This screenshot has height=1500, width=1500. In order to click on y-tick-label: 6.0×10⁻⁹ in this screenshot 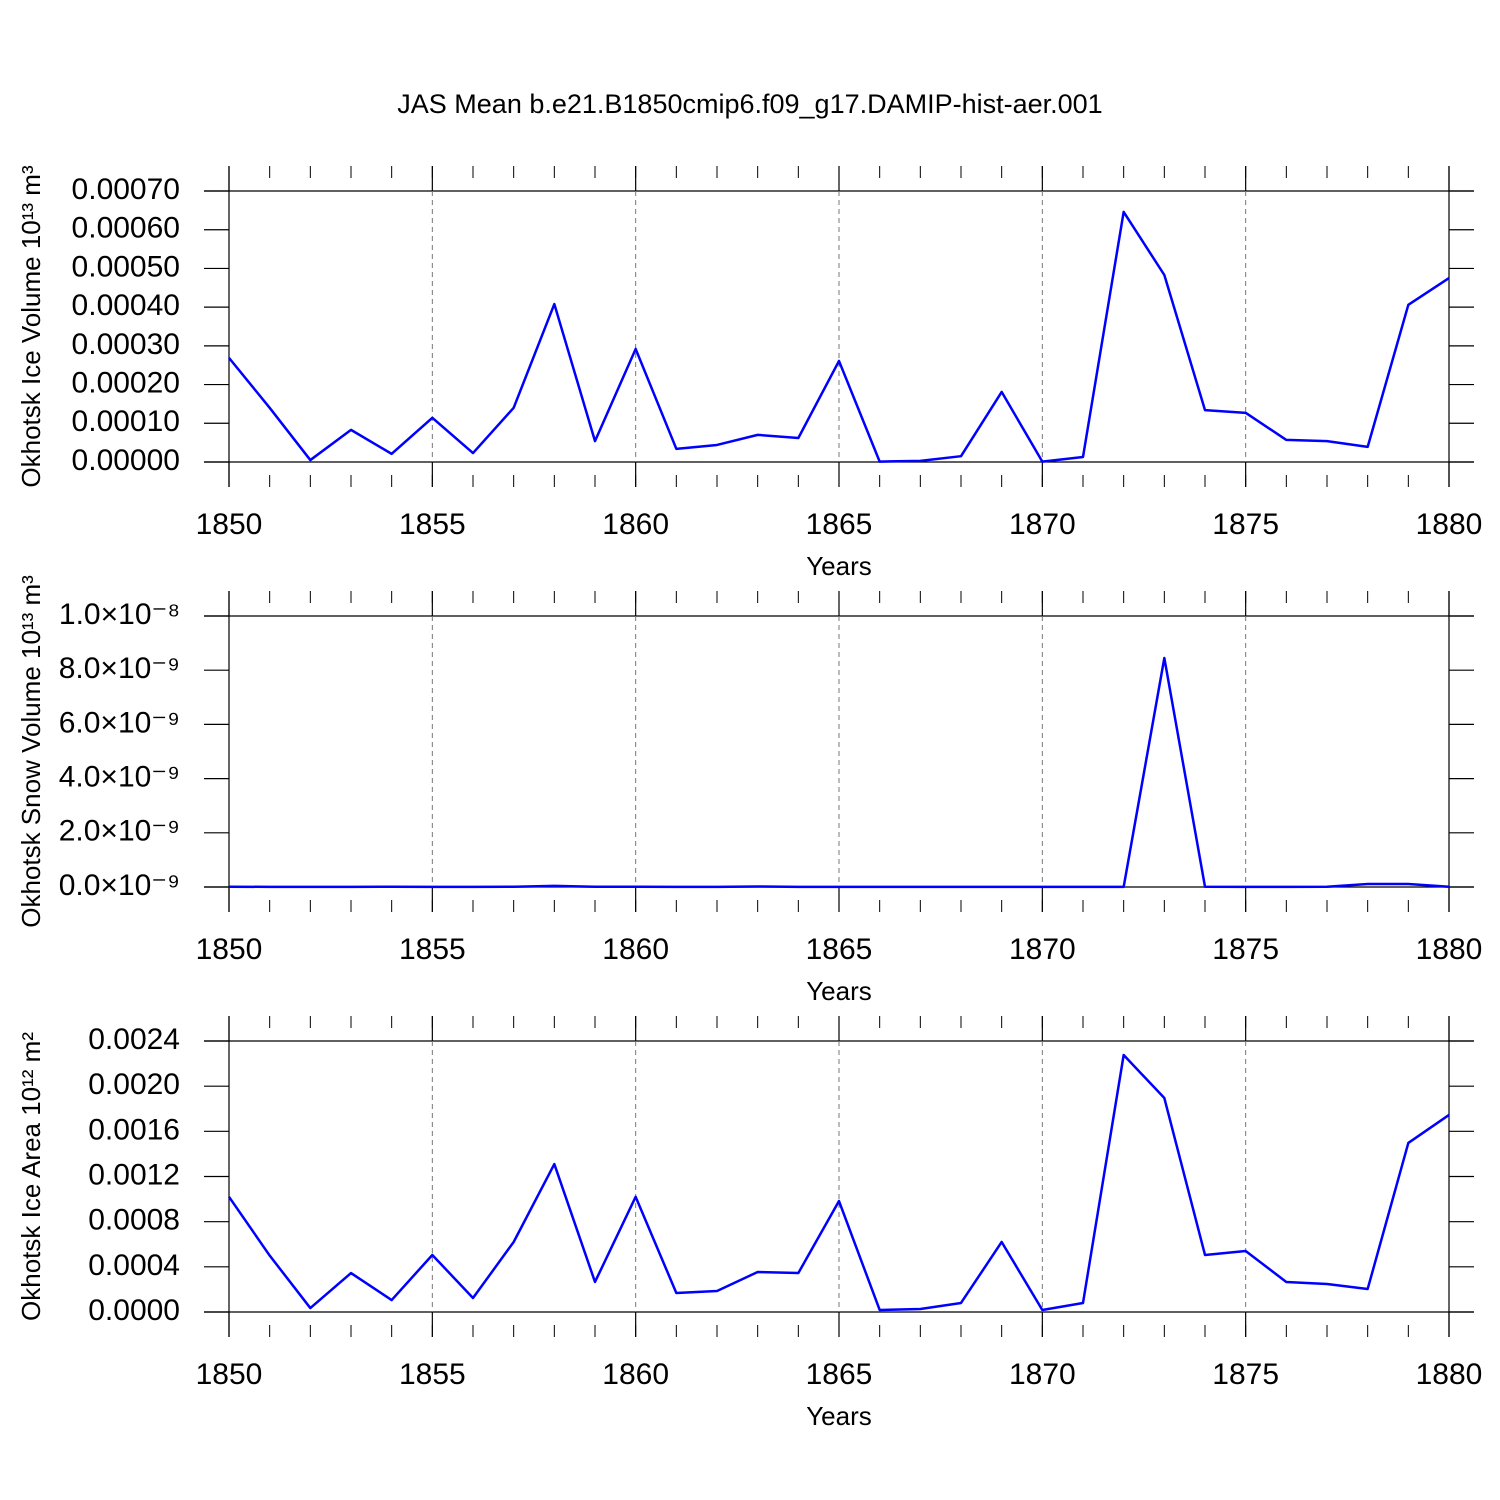, I will do `click(119, 722)`.